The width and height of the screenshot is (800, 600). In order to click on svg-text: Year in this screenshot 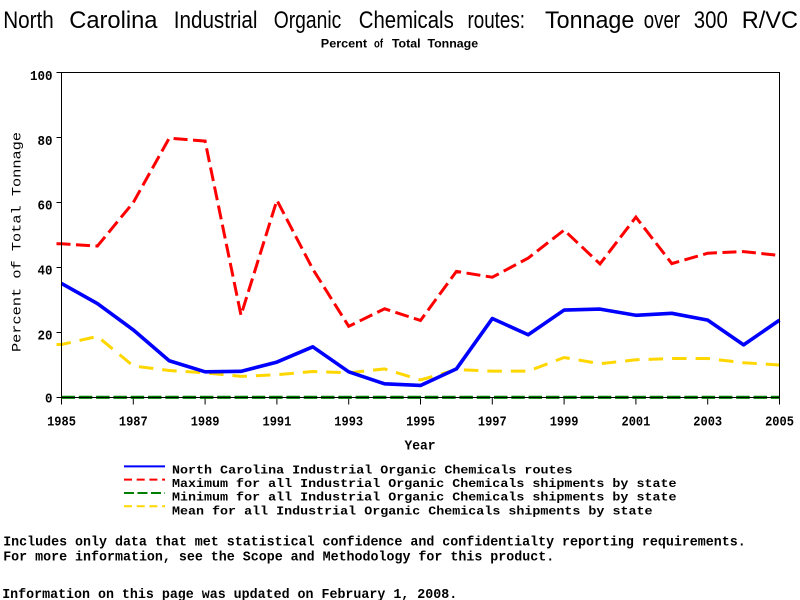, I will do `click(420, 447)`.